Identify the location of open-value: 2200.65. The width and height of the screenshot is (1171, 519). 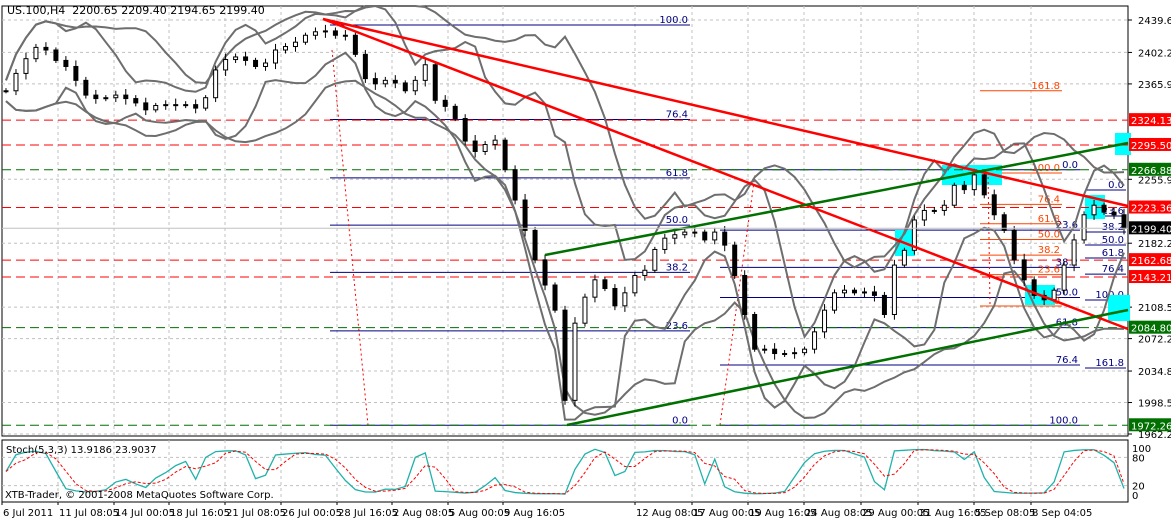
(95, 10).